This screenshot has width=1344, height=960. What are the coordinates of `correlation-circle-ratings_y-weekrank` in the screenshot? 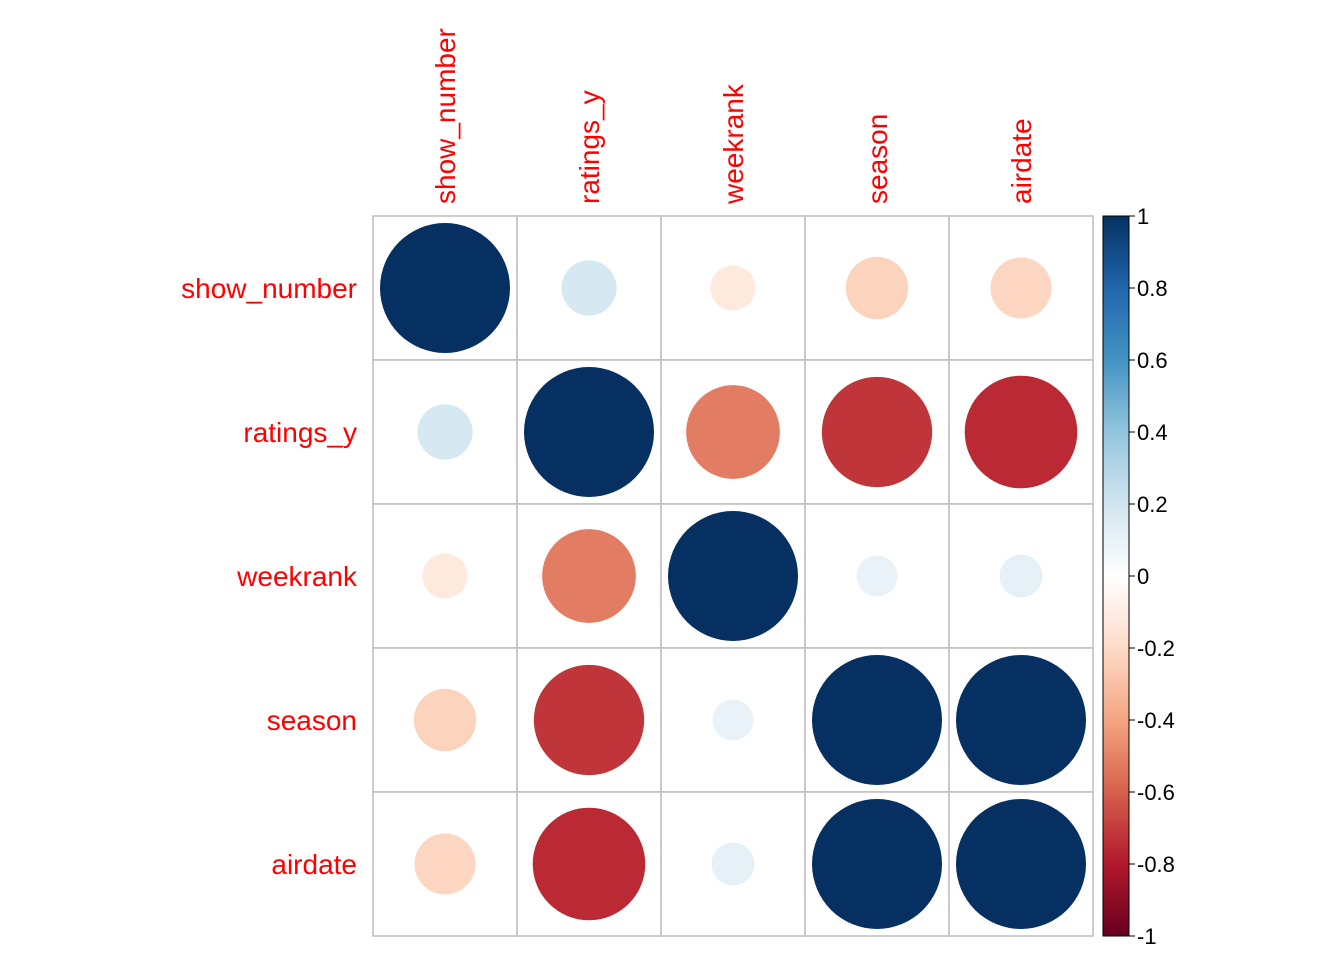 It's located at (733, 432).